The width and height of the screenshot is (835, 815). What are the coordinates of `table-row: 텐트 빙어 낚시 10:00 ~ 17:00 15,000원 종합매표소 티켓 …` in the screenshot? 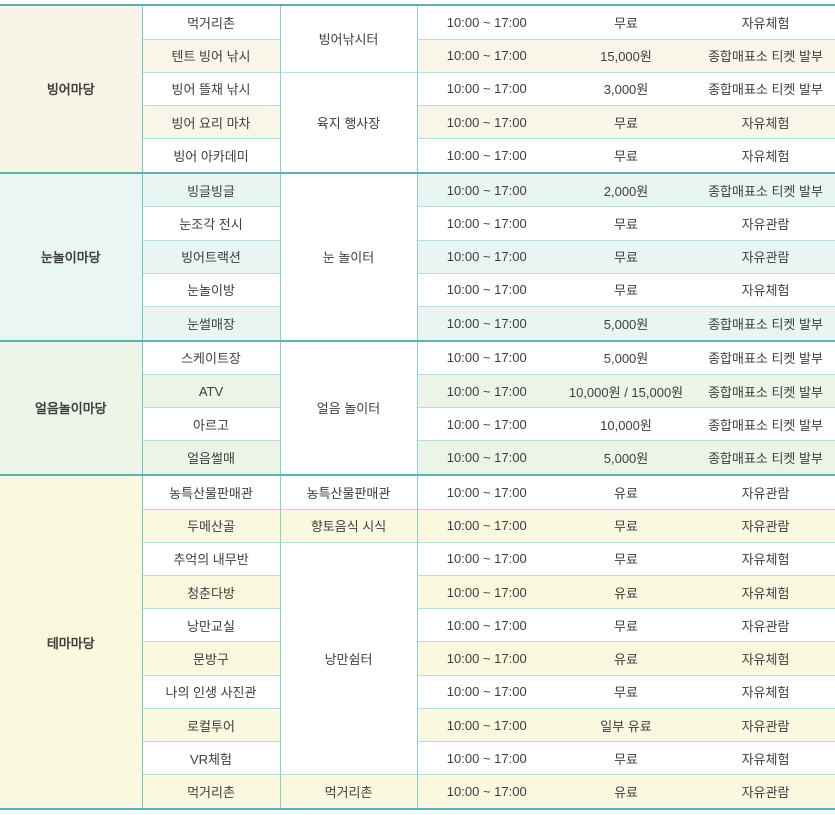 It's located at (417, 55).